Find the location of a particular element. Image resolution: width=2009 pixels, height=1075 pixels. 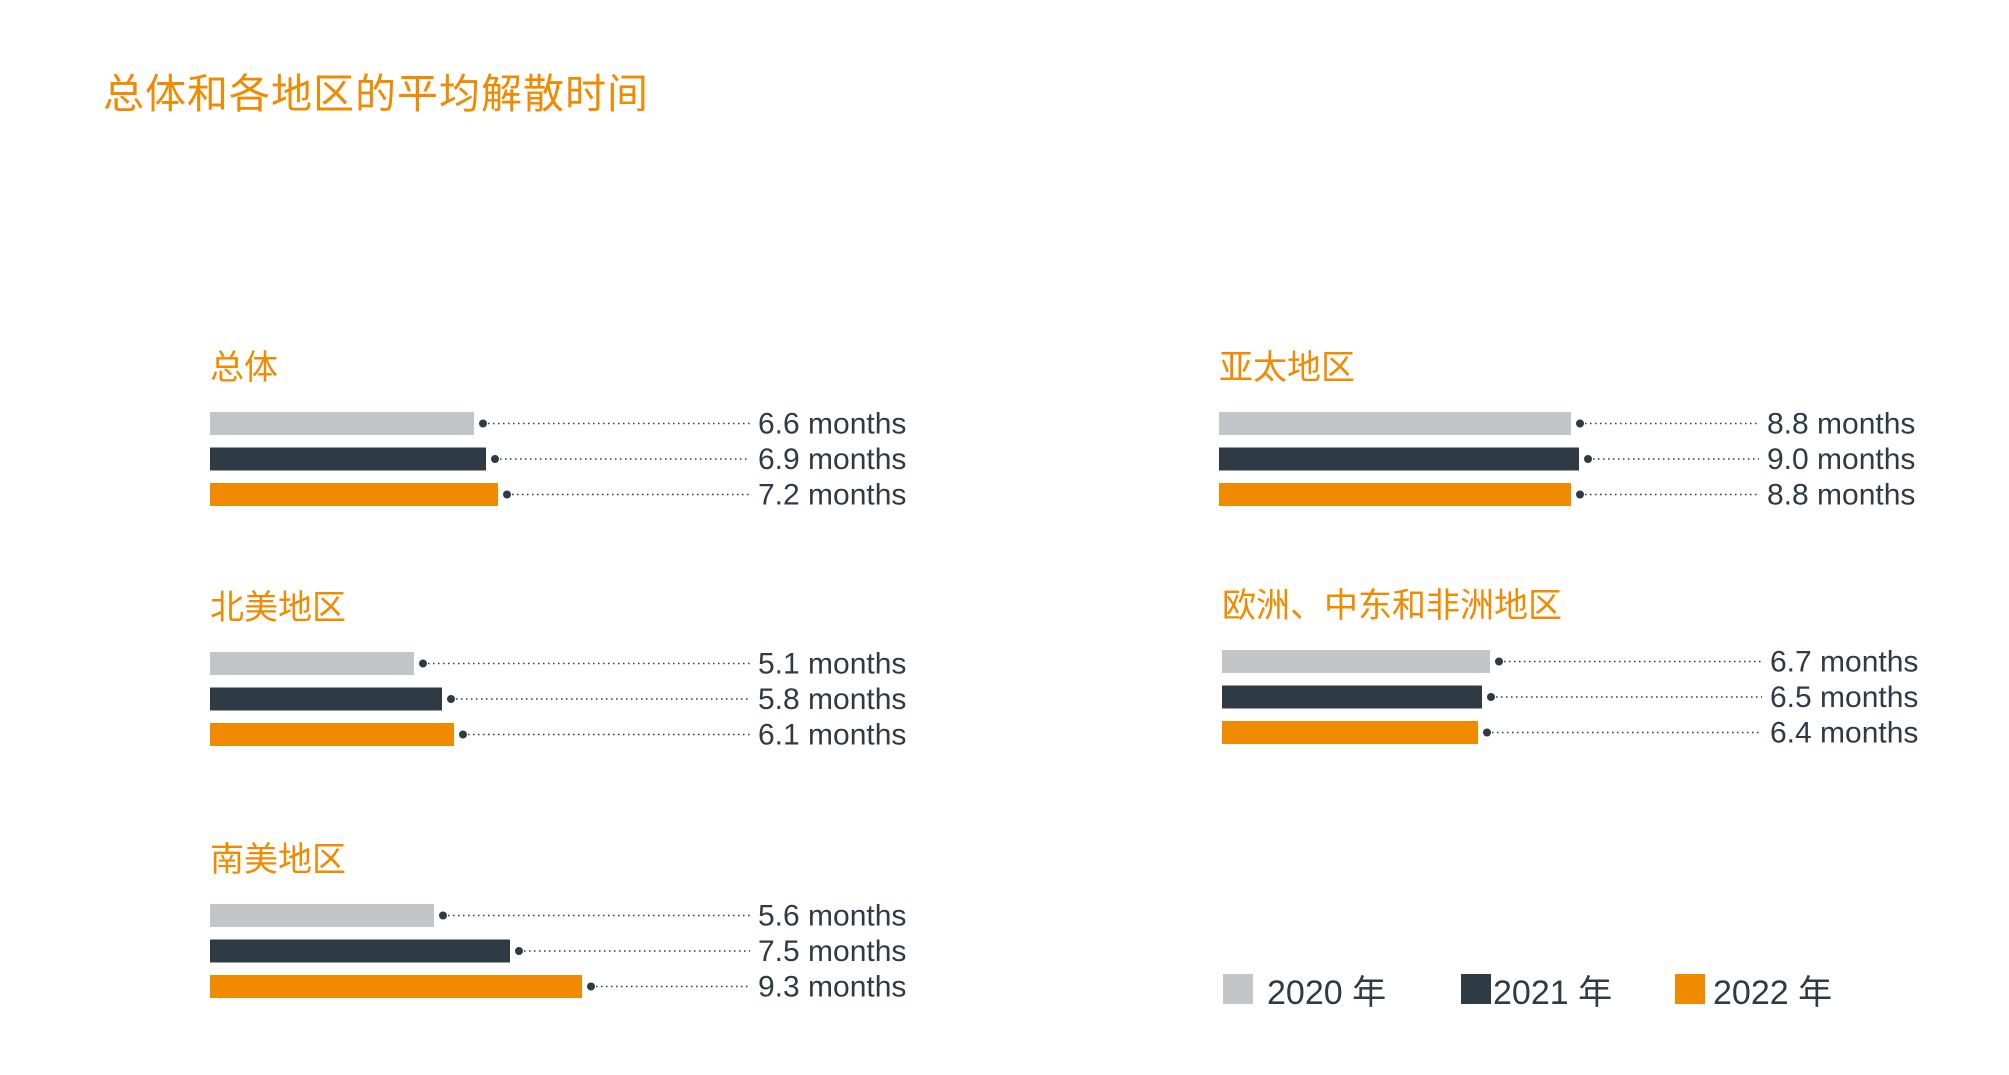

panel-title: 总体 is located at coordinates (244, 368).